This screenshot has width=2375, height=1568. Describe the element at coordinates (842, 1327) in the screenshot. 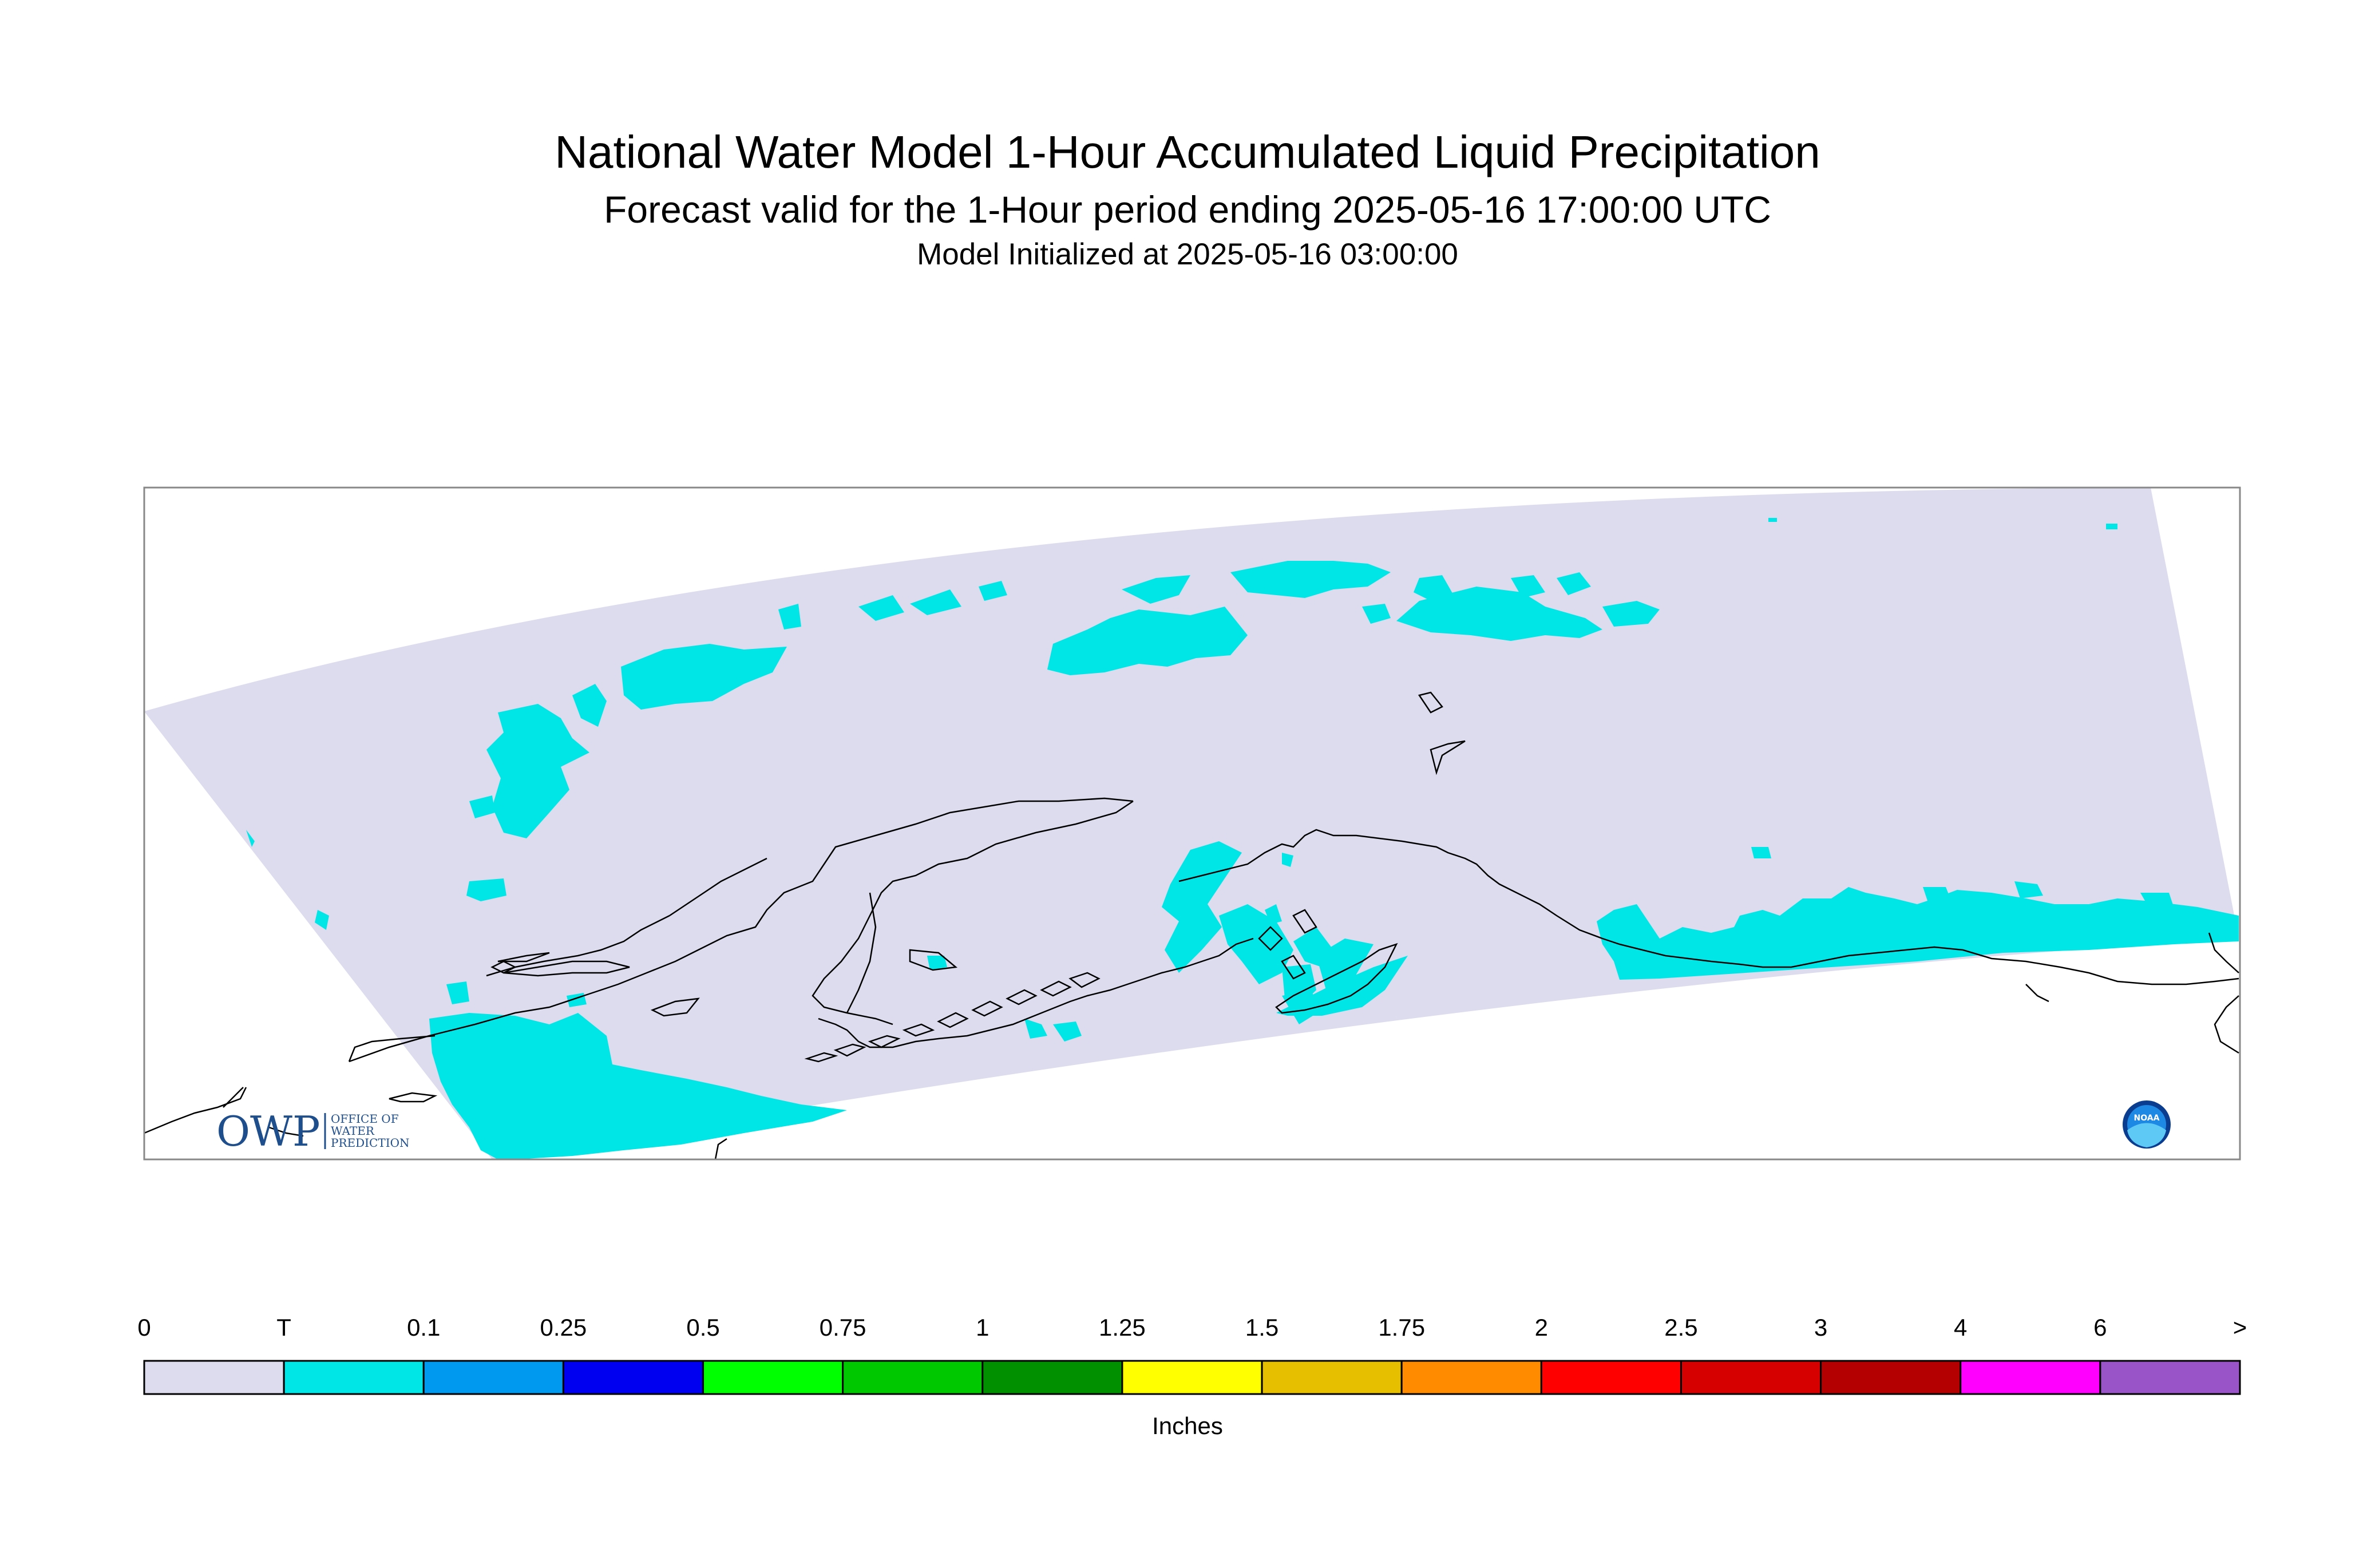

I see `colorbar-tick-label: 0.75` at that location.